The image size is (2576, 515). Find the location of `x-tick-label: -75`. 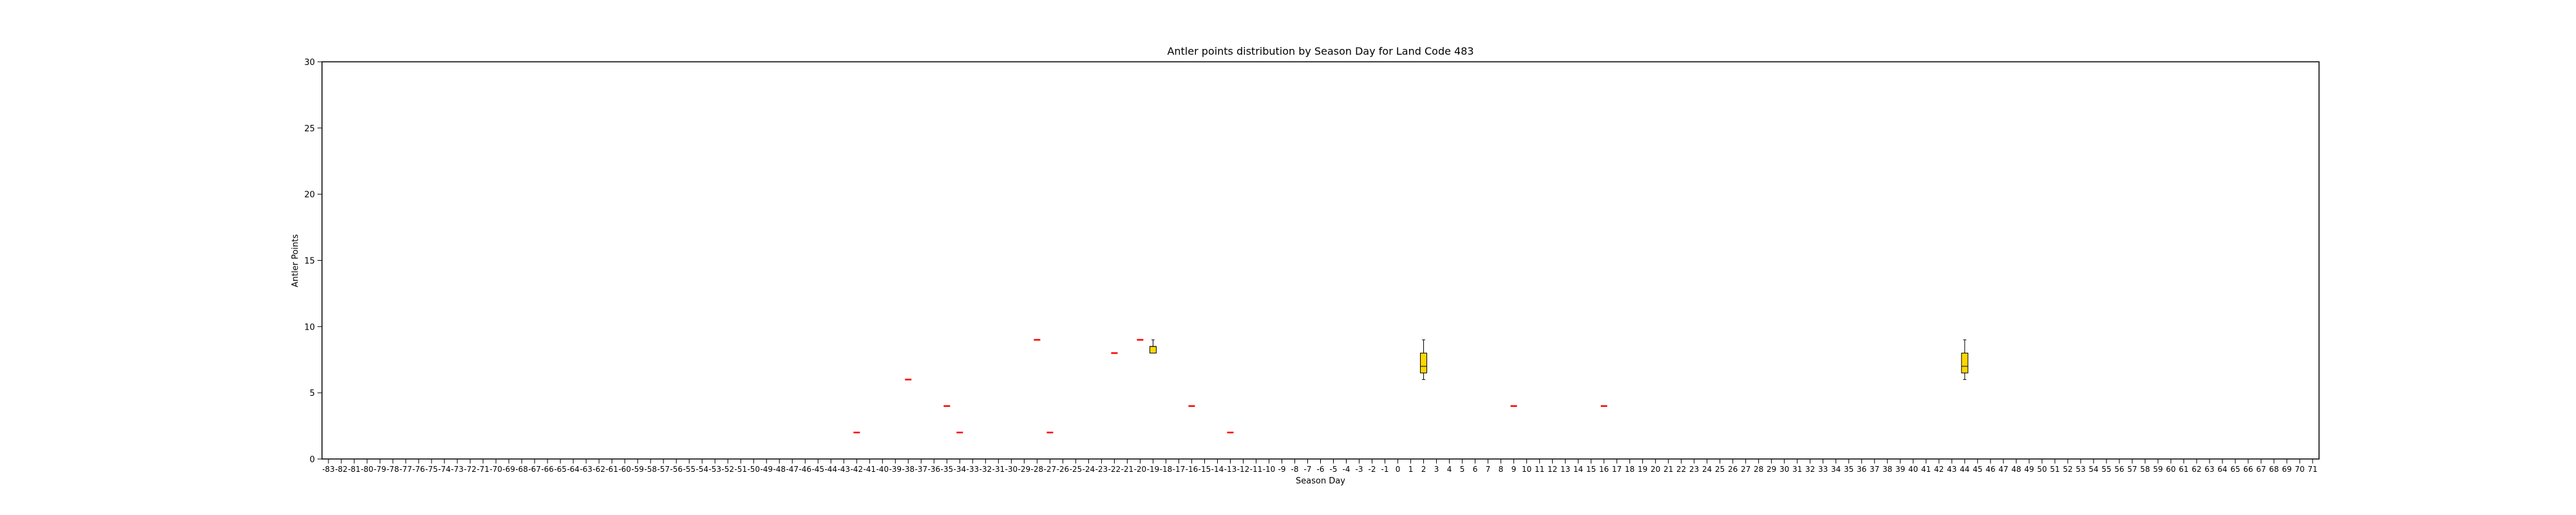

x-tick-label: -75 is located at coordinates (431, 470).